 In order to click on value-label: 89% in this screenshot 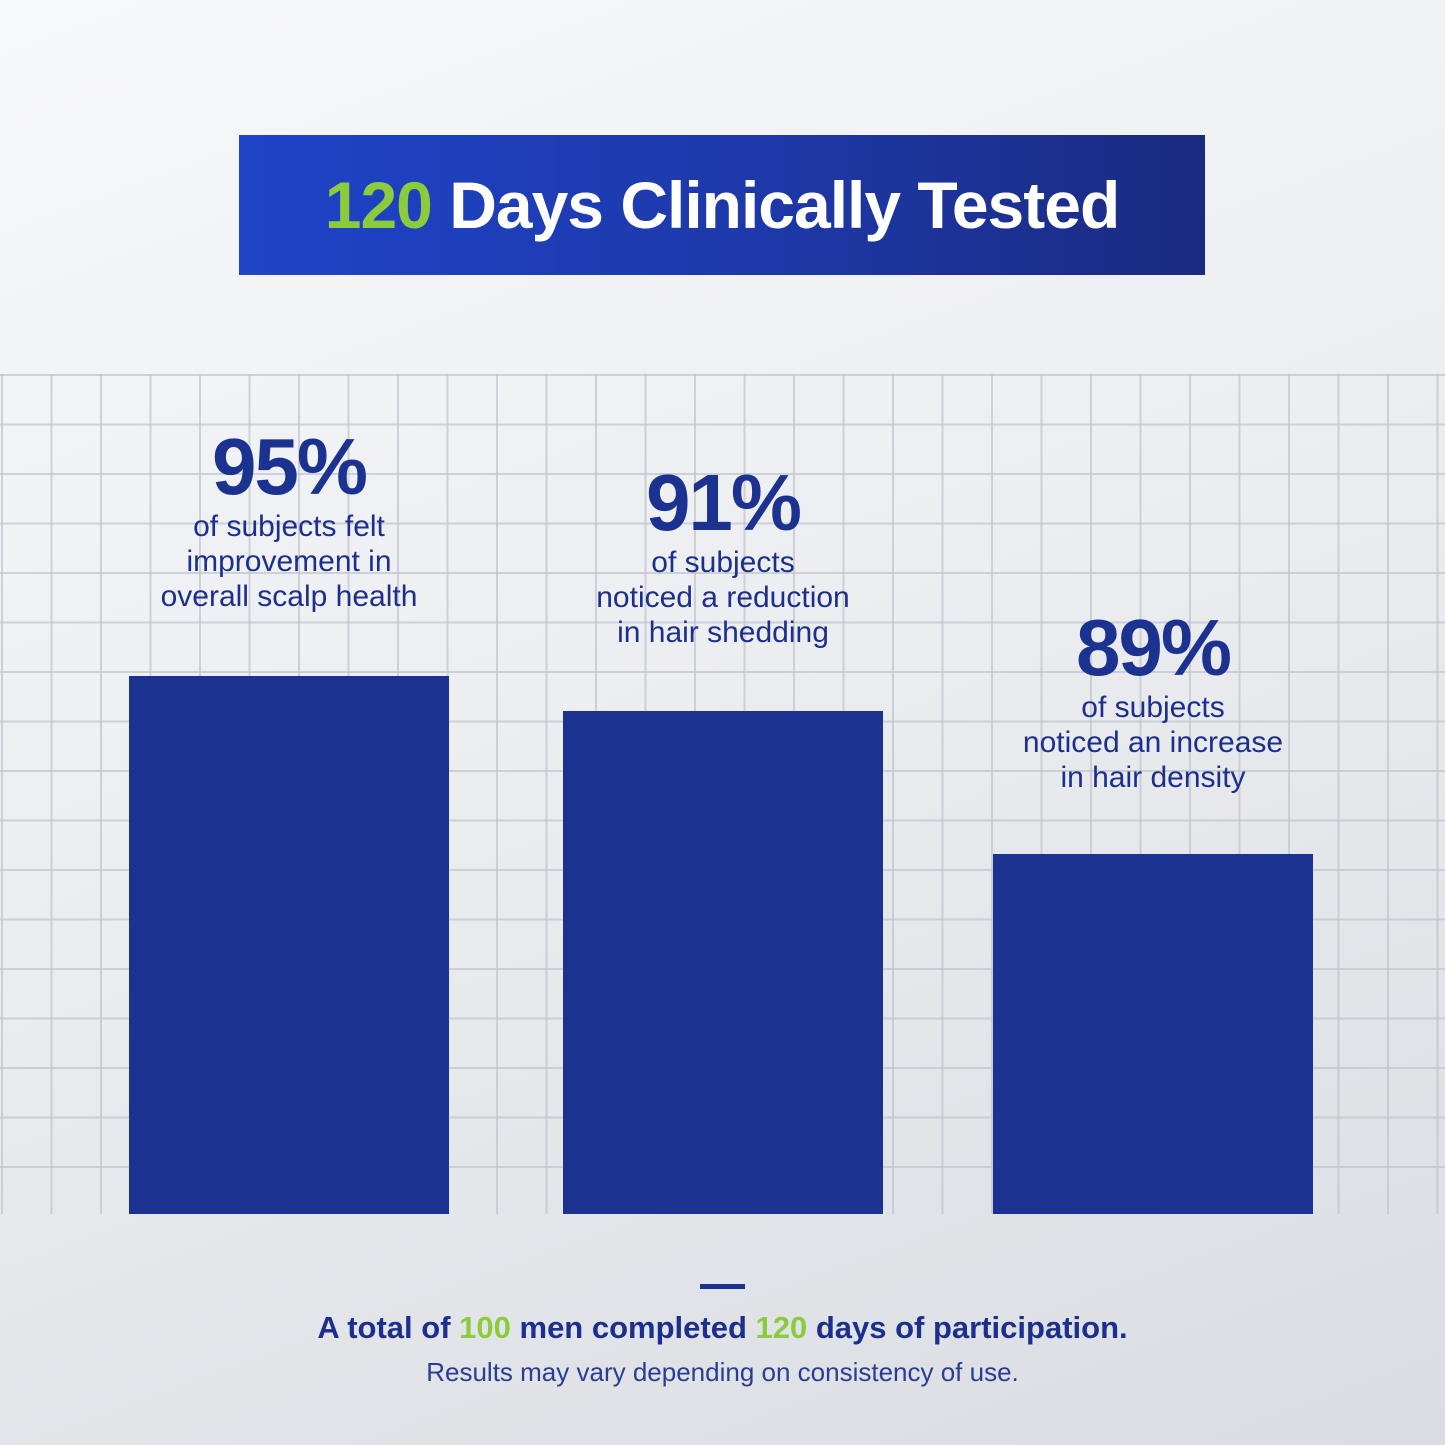, I will do `click(1153, 647)`.